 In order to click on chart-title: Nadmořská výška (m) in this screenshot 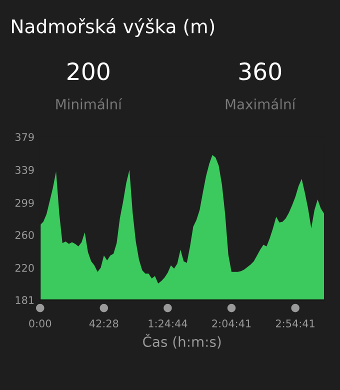, I will do `click(113, 28)`.